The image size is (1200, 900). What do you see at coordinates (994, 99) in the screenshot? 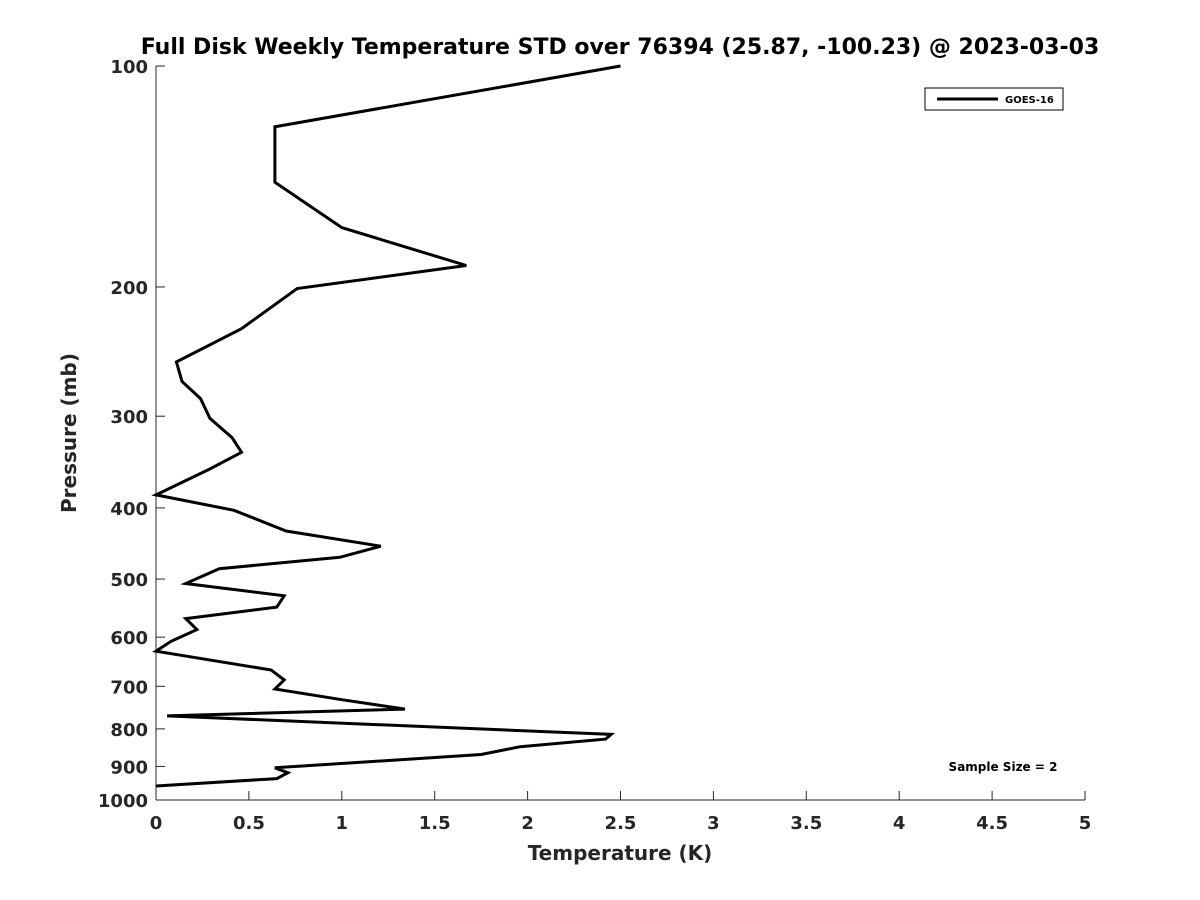
I see `legend: GOES-16` at bounding box center [994, 99].